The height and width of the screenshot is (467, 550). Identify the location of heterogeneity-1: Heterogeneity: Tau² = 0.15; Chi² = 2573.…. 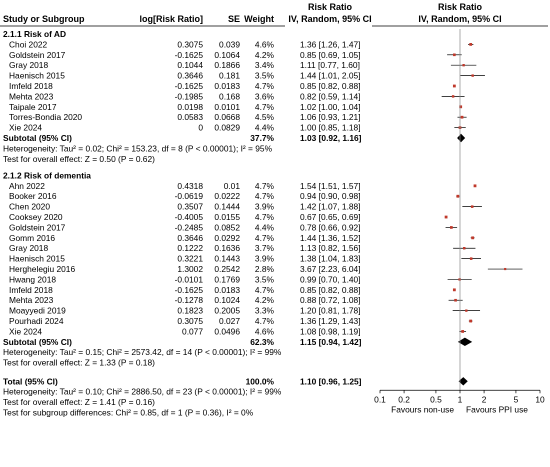
(142, 352).